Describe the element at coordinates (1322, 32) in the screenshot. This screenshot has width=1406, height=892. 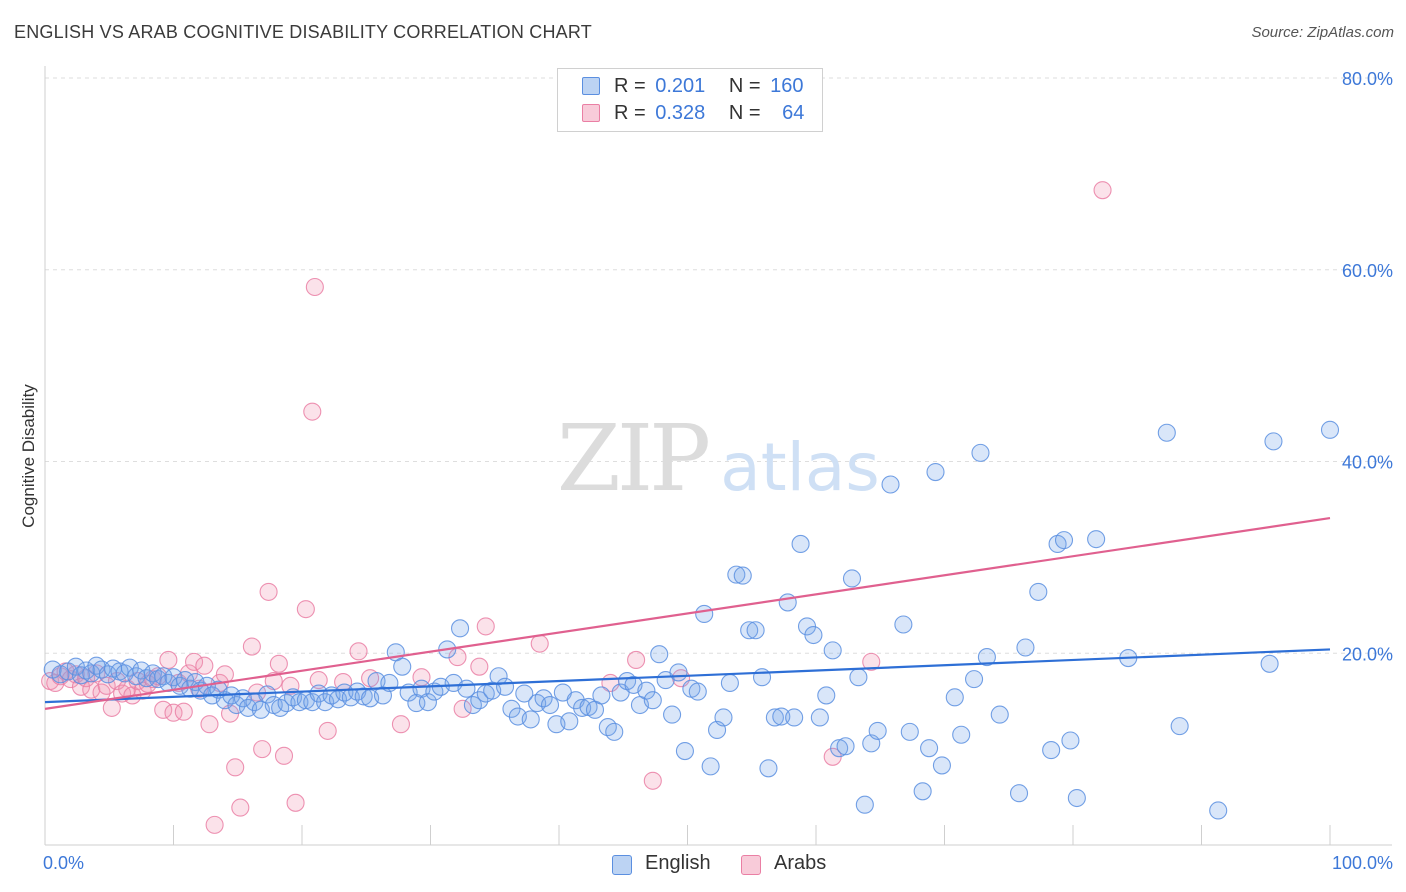
I see `source-label: Source: ZipAtlas.com` at that location.